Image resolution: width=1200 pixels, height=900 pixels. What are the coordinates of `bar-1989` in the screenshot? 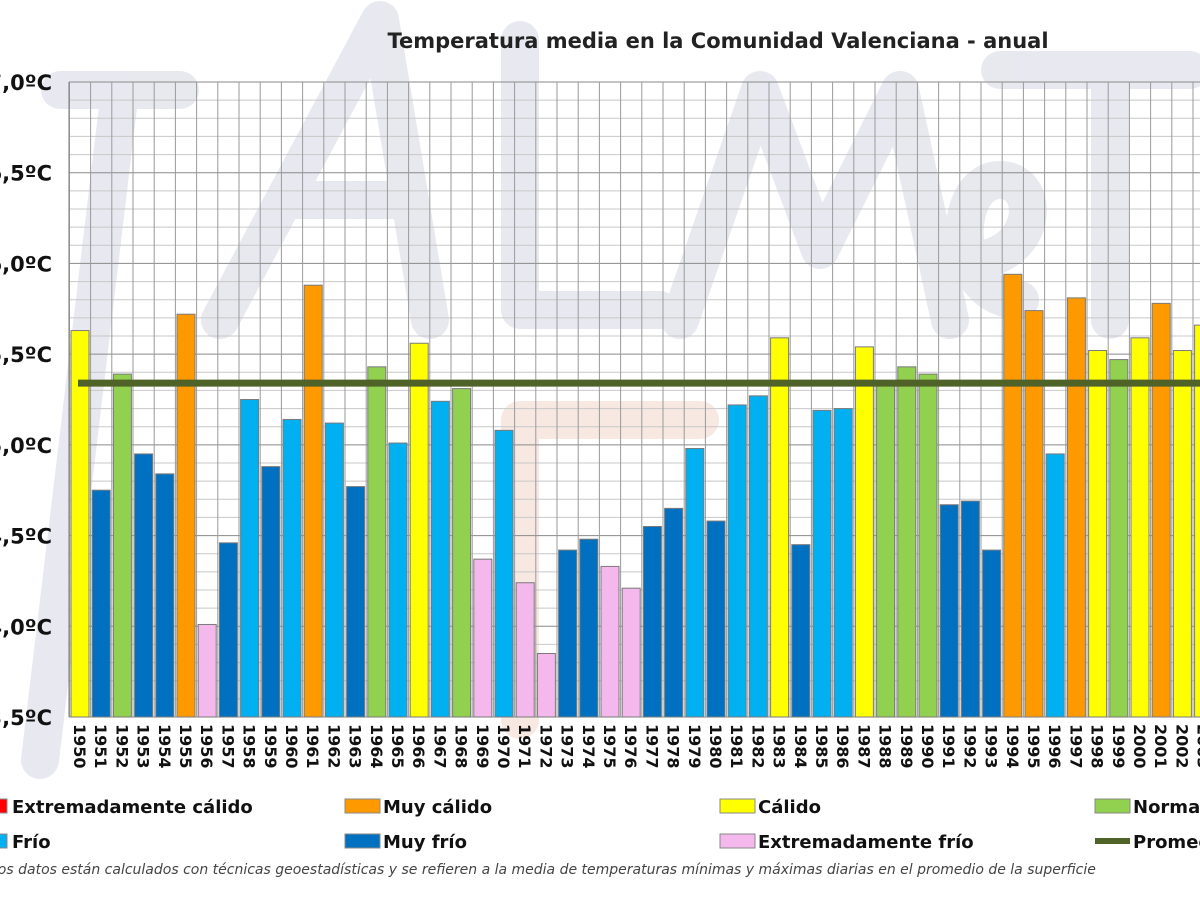 It's located at (907, 542).